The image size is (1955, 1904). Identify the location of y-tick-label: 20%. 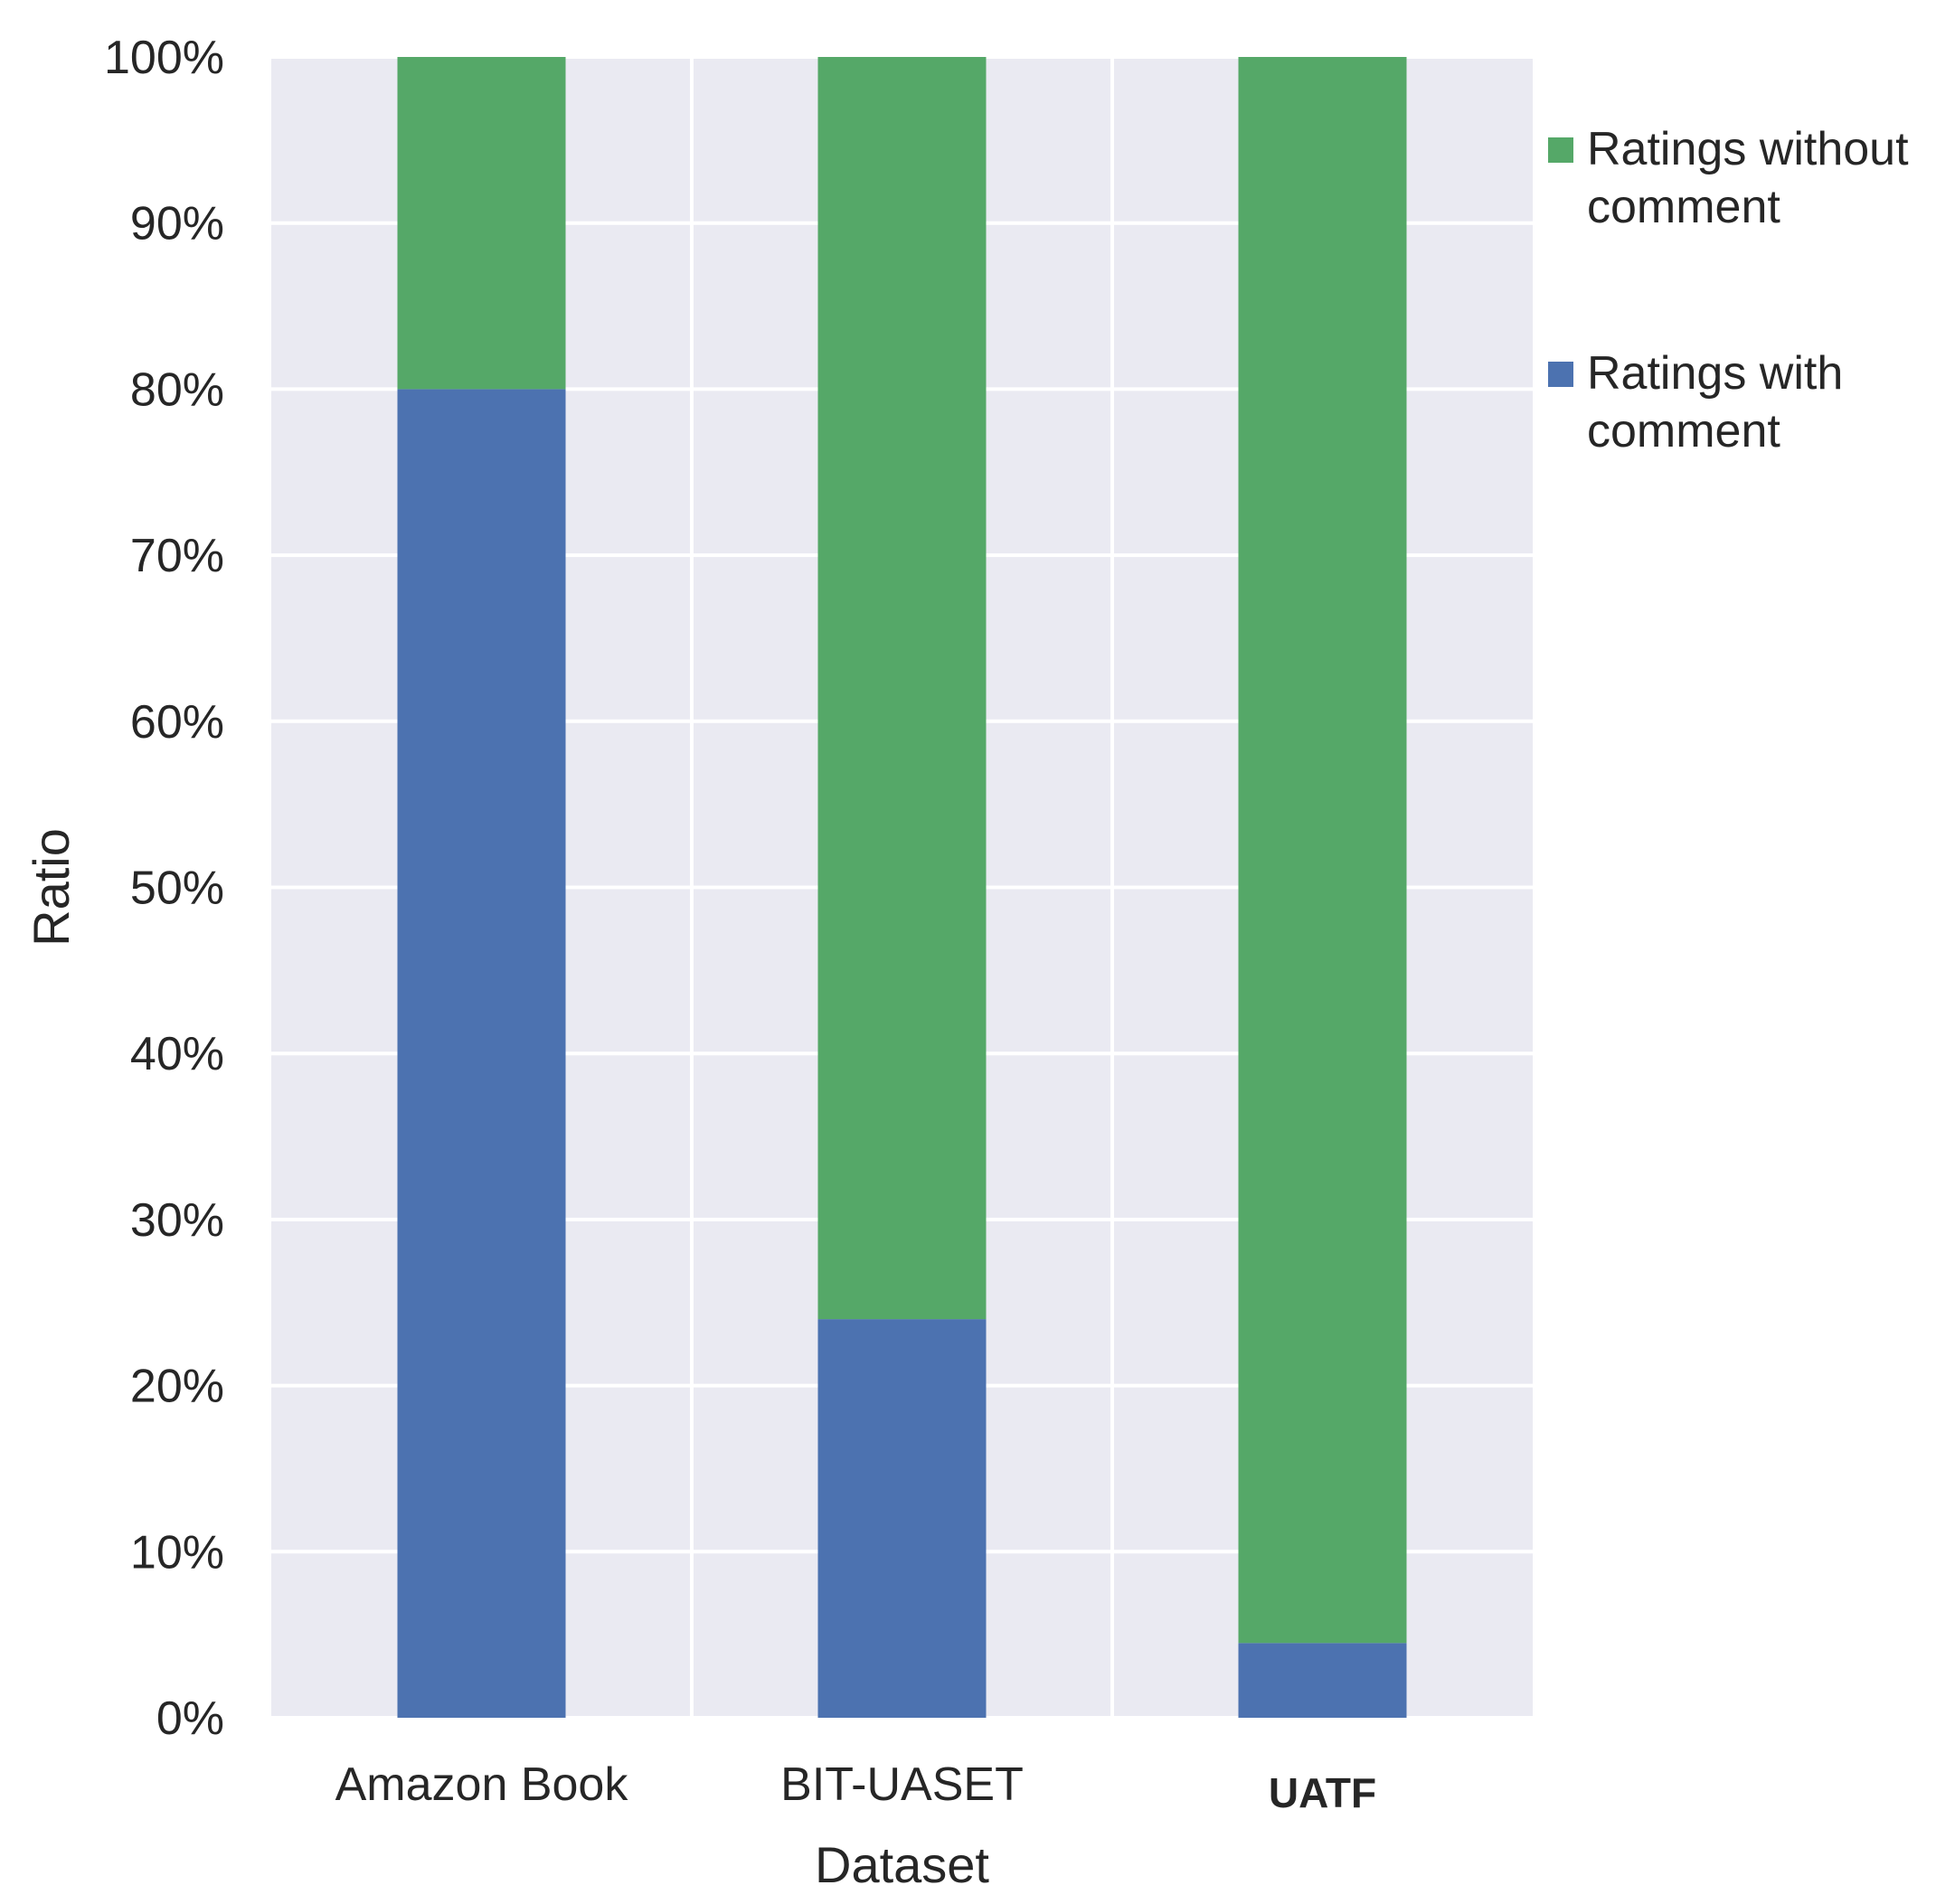
(177, 1387).